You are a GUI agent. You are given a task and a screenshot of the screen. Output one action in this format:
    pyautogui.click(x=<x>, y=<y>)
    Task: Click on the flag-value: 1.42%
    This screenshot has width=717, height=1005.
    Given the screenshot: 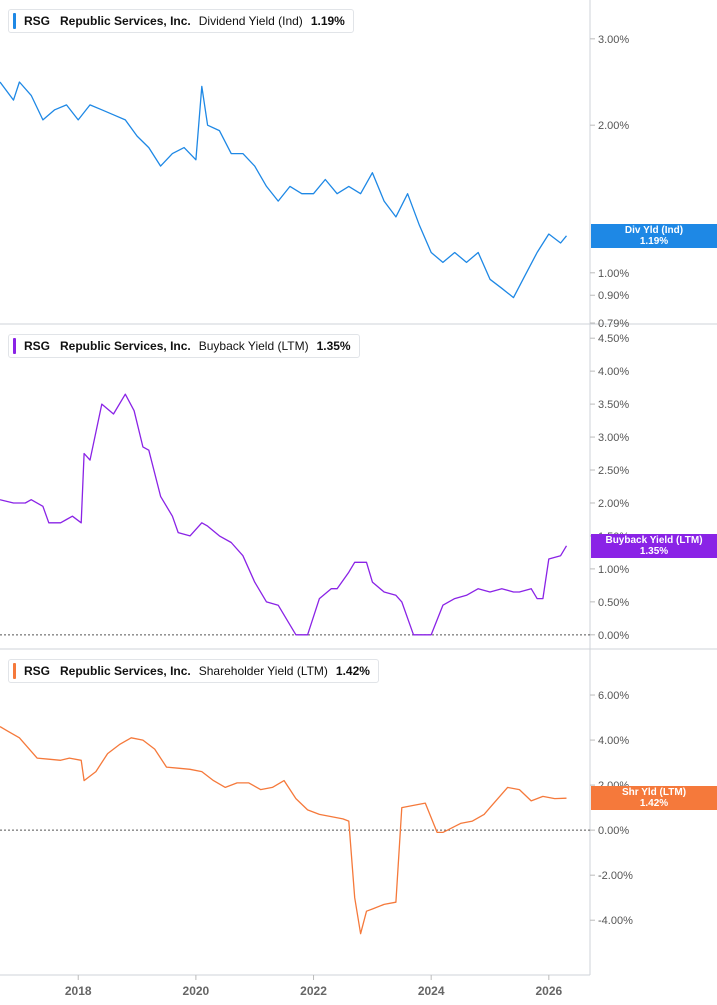 What is the action you would take?
    pyautogui.click(x=654, y=804)
    